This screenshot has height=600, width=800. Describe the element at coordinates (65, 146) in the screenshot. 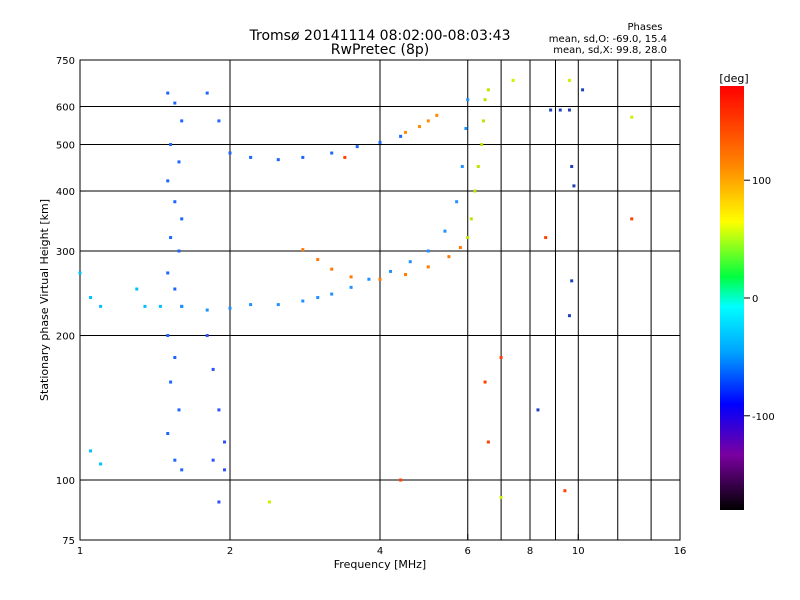

I see `y-tick-label: 500` at that location.